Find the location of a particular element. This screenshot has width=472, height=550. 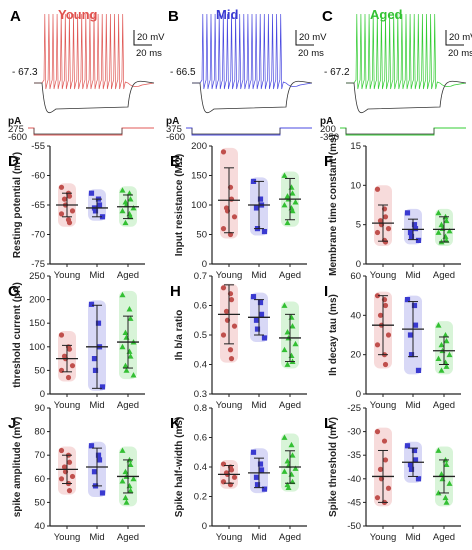

y-tick-label: 100 is located at coordinates (199, 205).